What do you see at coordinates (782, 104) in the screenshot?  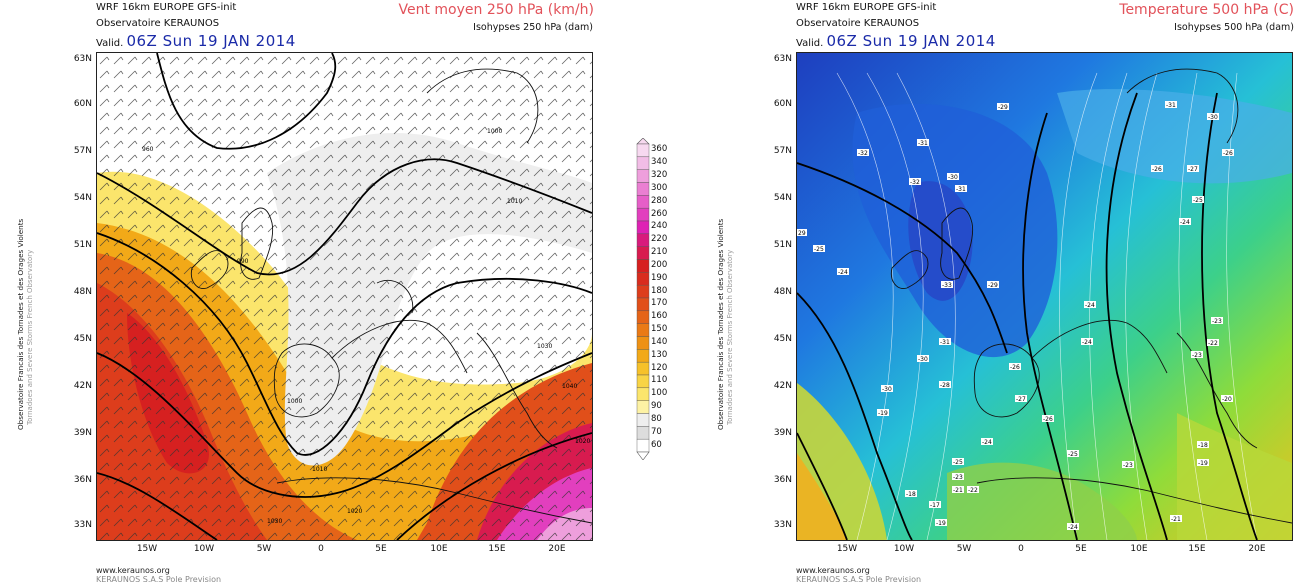 I see `right-lat-60N: 60N` at bounding box center [782, 104].